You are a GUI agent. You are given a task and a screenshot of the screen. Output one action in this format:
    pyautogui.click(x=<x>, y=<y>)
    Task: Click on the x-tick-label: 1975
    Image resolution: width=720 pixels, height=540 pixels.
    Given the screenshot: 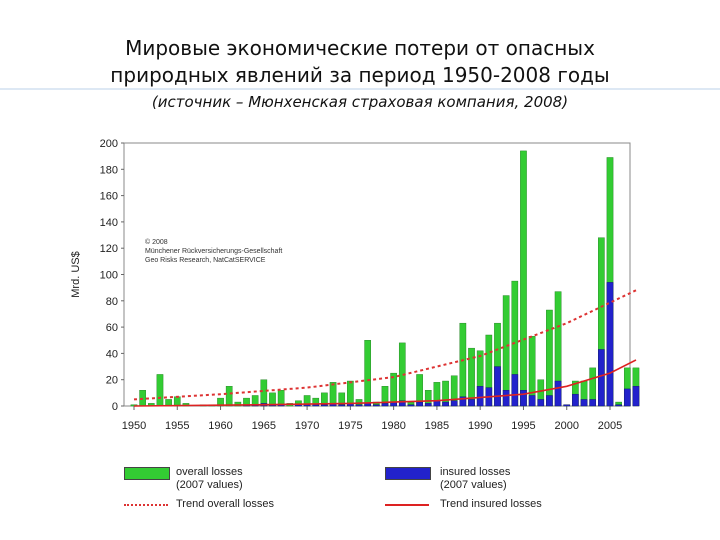 What is the action you would take?
    pyautogui.click(x=350, y=426)
    